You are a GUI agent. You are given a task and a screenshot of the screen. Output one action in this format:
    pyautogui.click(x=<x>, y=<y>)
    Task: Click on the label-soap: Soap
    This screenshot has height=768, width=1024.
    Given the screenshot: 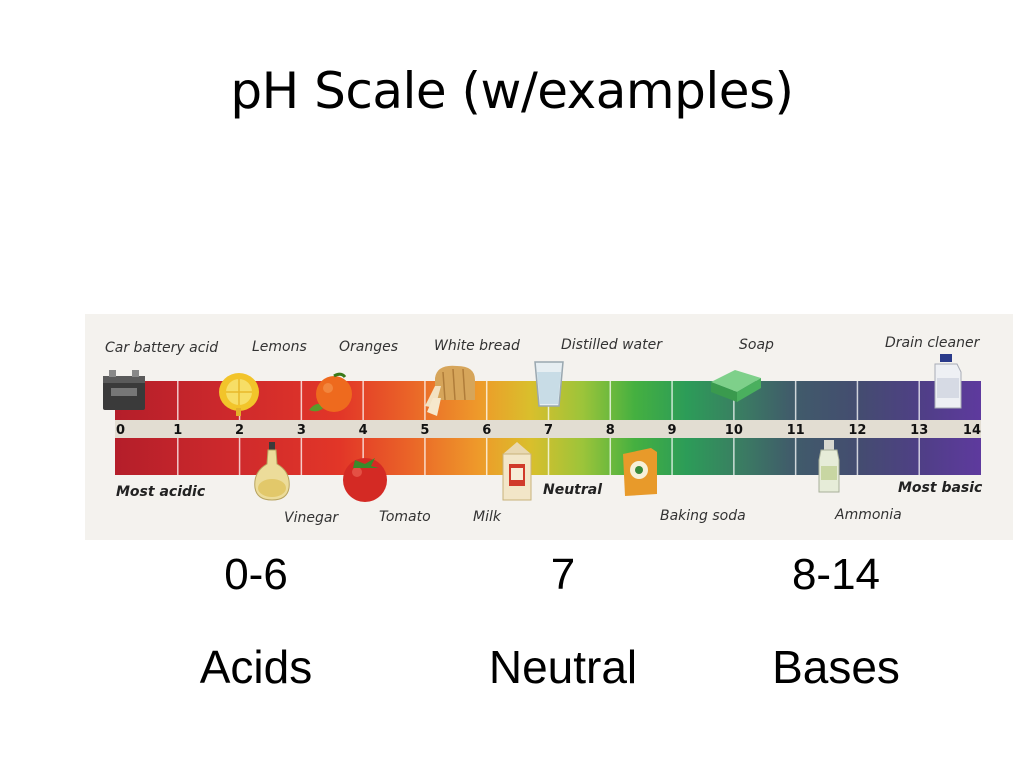 What is the action you would take?
    pyautogui.click(x=756, y=345)
    